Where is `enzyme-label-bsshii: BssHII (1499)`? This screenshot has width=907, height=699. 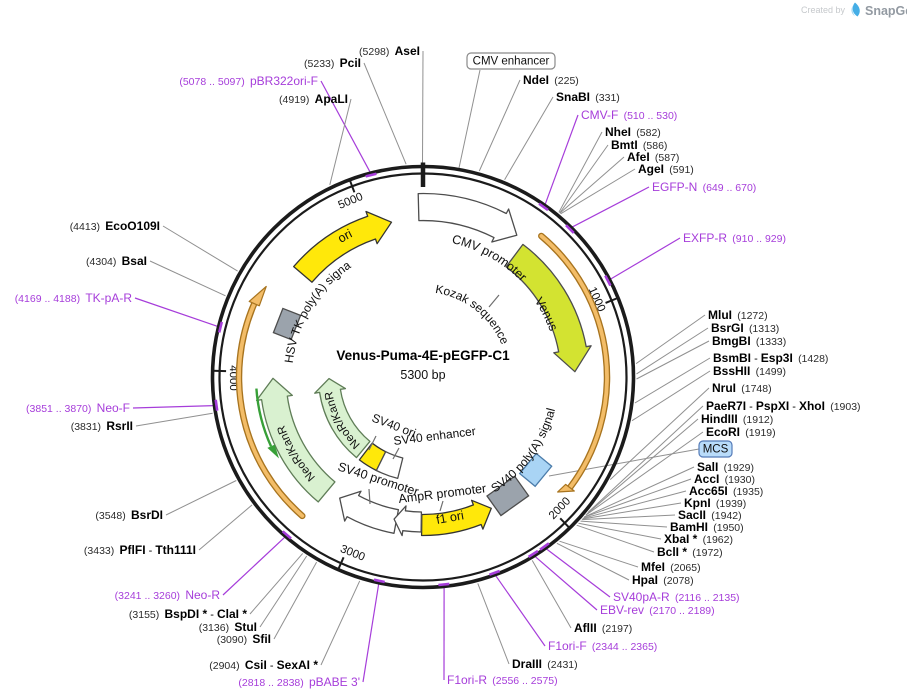 enzyme-label-bsshii: BssHII (1499) is located at coordinates (749, 371).